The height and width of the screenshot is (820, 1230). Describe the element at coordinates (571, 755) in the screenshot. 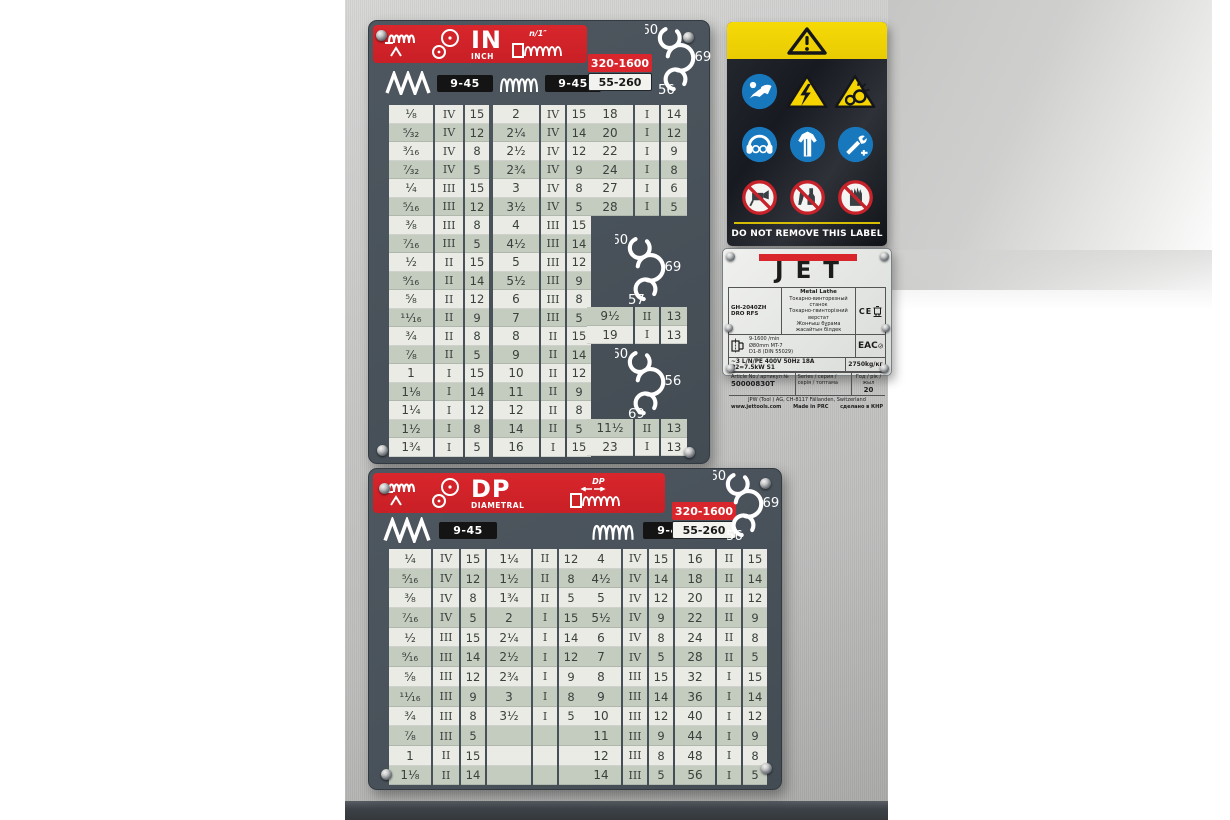

I see `table-cell` at that location.